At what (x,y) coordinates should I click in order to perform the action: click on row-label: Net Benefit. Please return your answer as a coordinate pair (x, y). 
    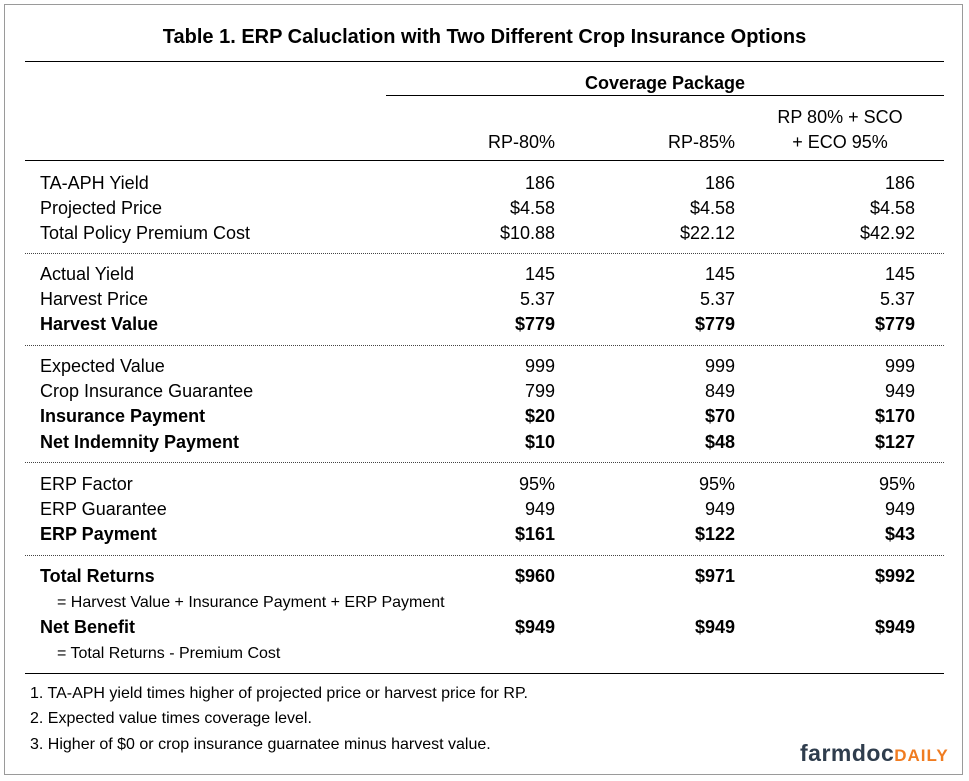
    Looking at the image, I should click on (88, 627).